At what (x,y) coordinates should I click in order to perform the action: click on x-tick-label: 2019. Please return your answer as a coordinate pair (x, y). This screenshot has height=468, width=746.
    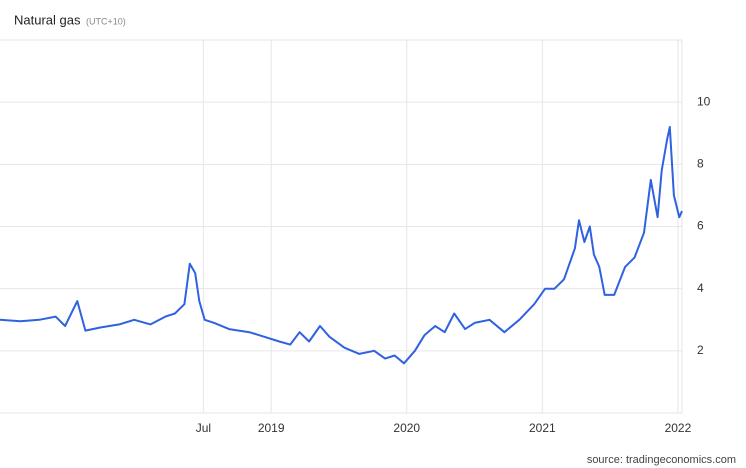
    Looking at the image, I should click on (271, 428).